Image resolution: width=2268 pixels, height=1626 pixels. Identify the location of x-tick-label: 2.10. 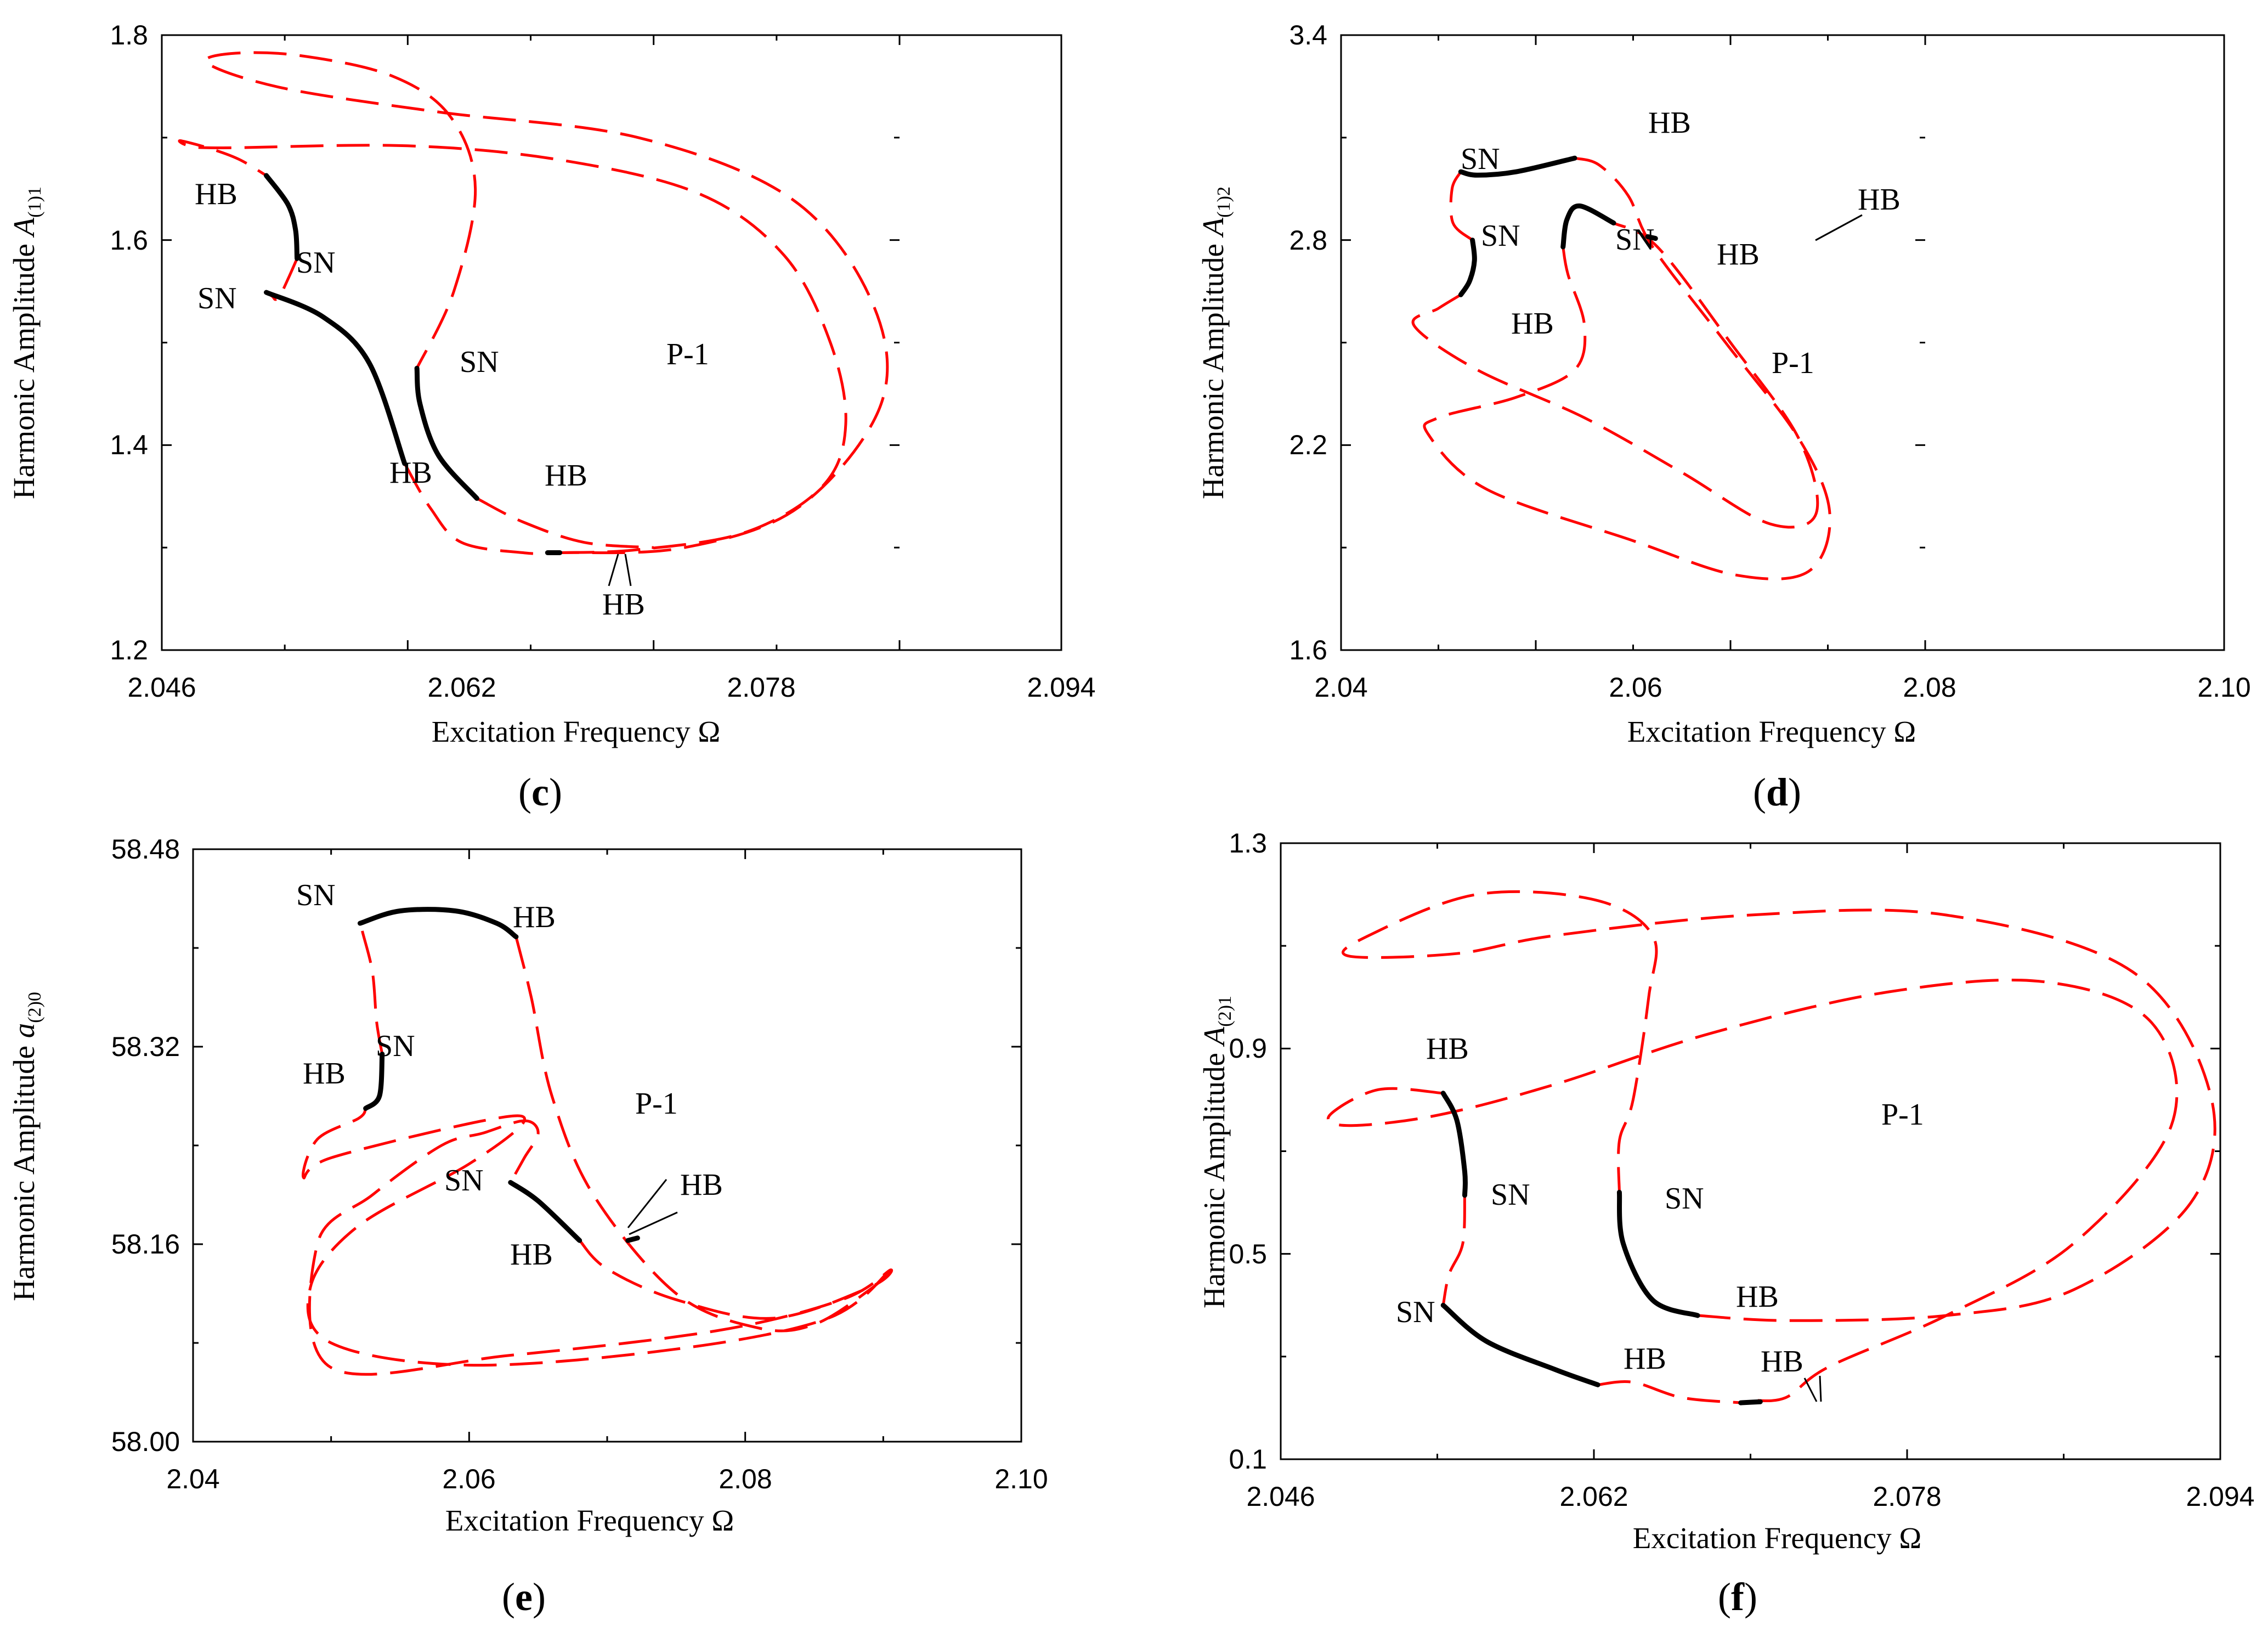
(1021, 1479).